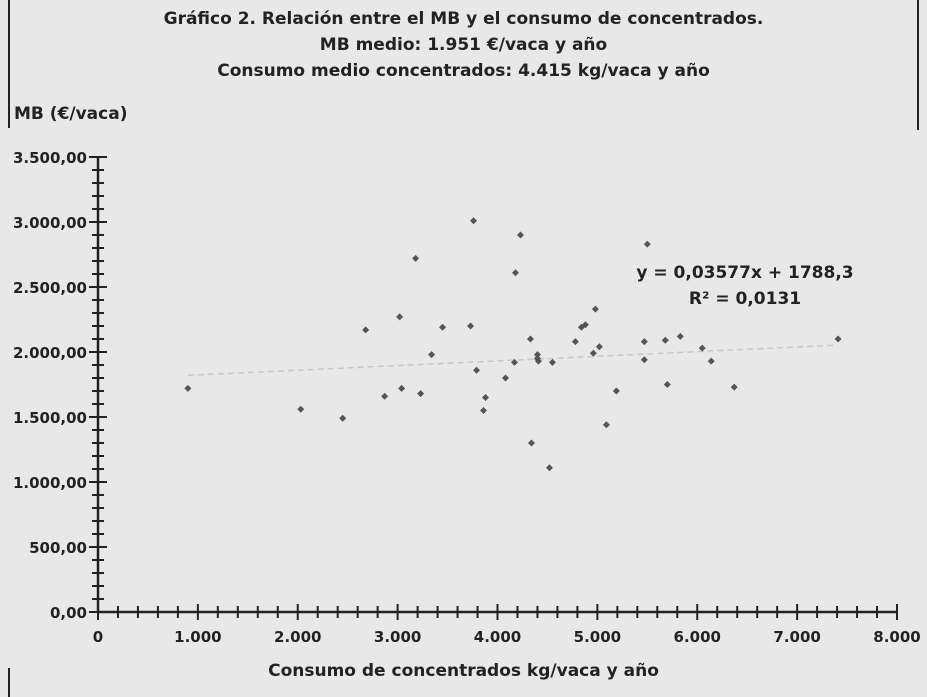 Image resolution: width=927 pixels, height=697 pixels. I want to click on x-tick-label: 2.000, so click(297, 637).